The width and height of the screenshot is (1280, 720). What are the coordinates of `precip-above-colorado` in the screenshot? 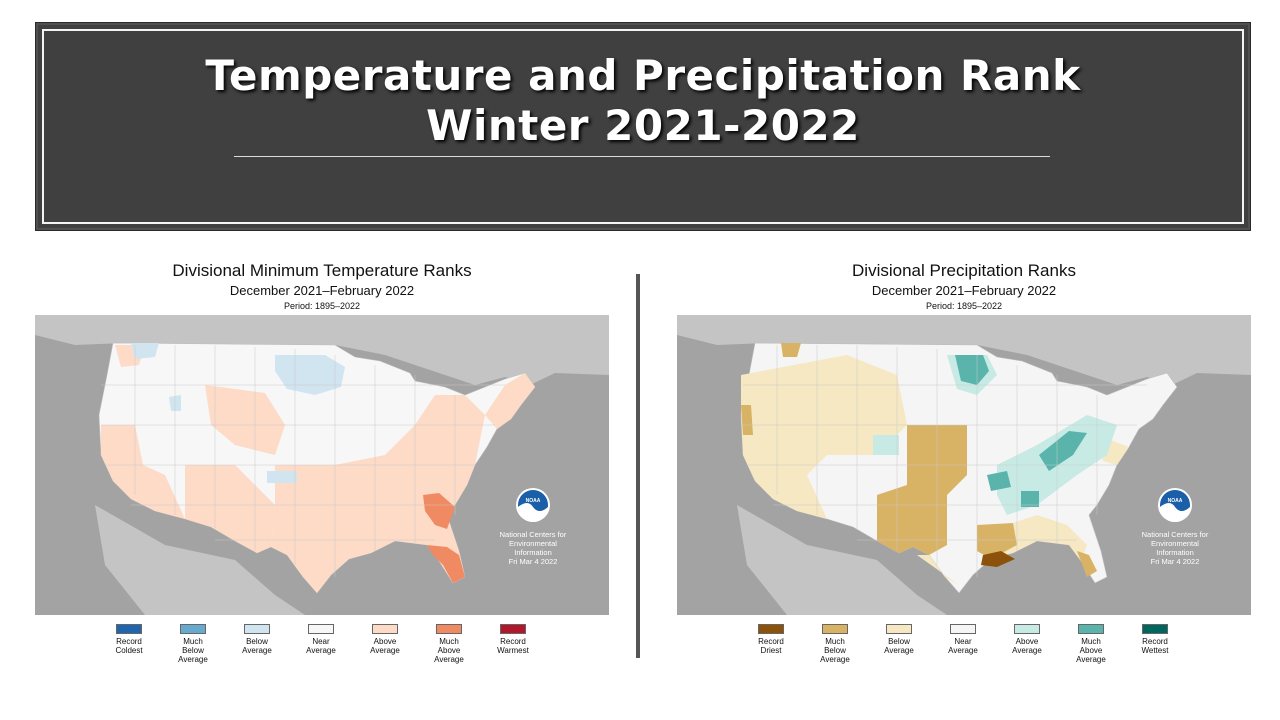 It's located at (886, 445).